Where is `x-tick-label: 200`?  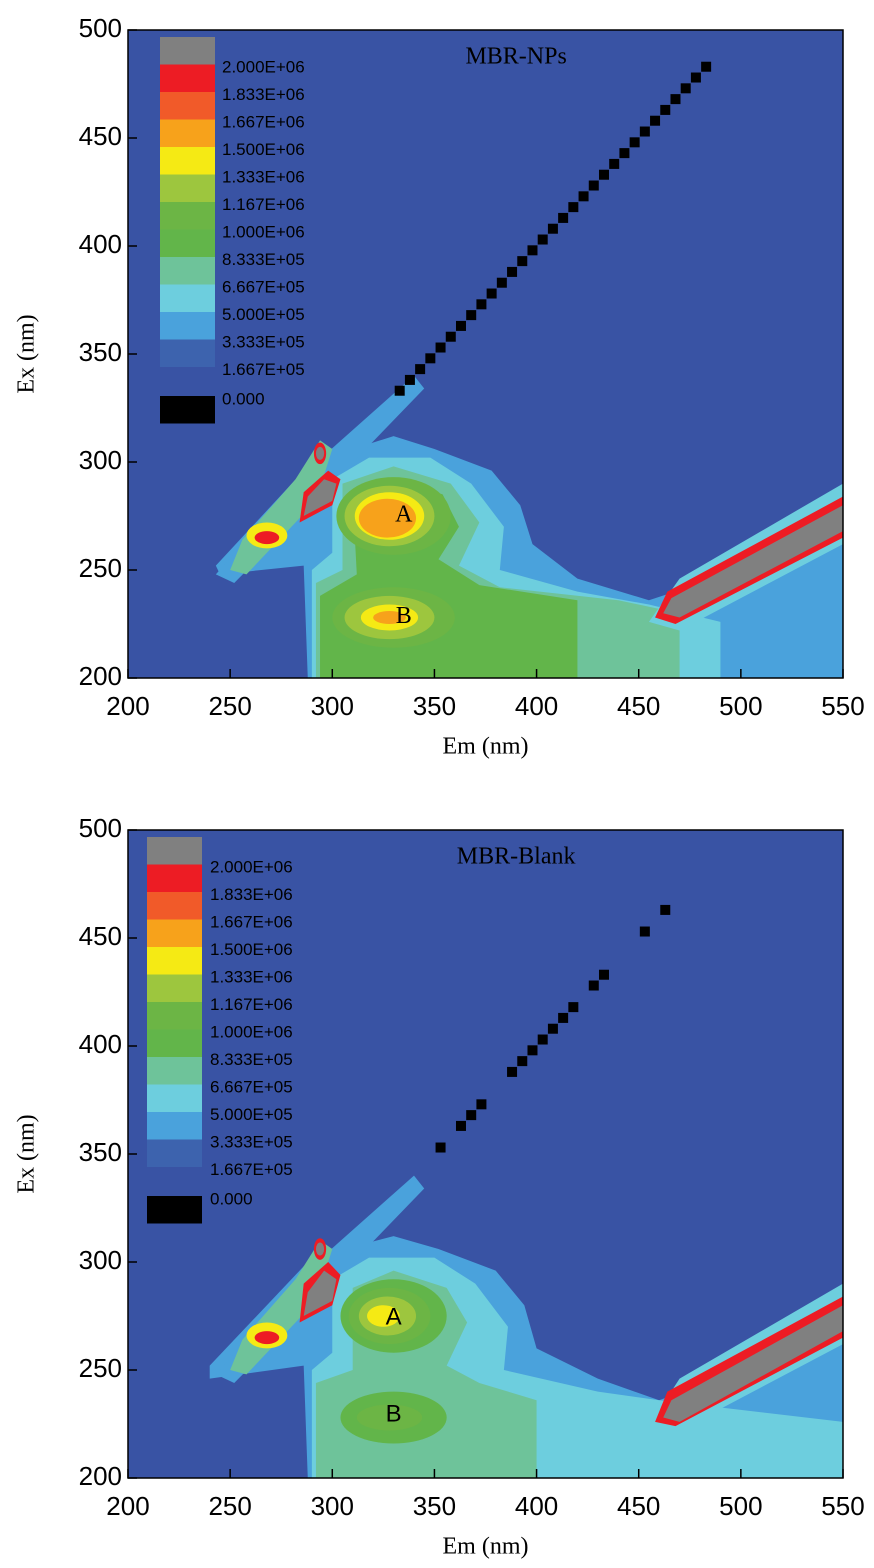
x-tick-label: 200 is located at coordinates (127, 706).